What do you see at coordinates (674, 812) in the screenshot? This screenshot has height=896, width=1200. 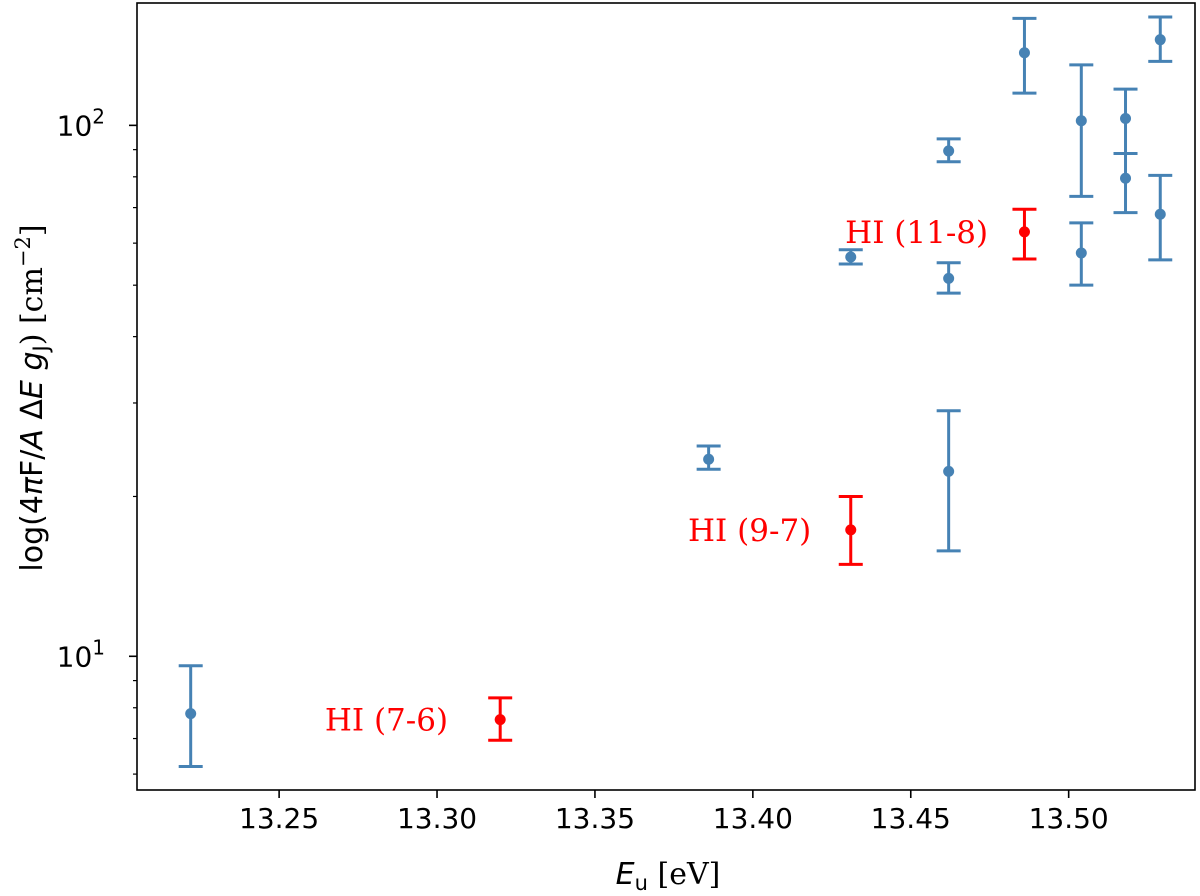 I see `x-axis: 13.25 13.30 13.35 13.40 13.45 13.50` at bounding box center [674, 812].